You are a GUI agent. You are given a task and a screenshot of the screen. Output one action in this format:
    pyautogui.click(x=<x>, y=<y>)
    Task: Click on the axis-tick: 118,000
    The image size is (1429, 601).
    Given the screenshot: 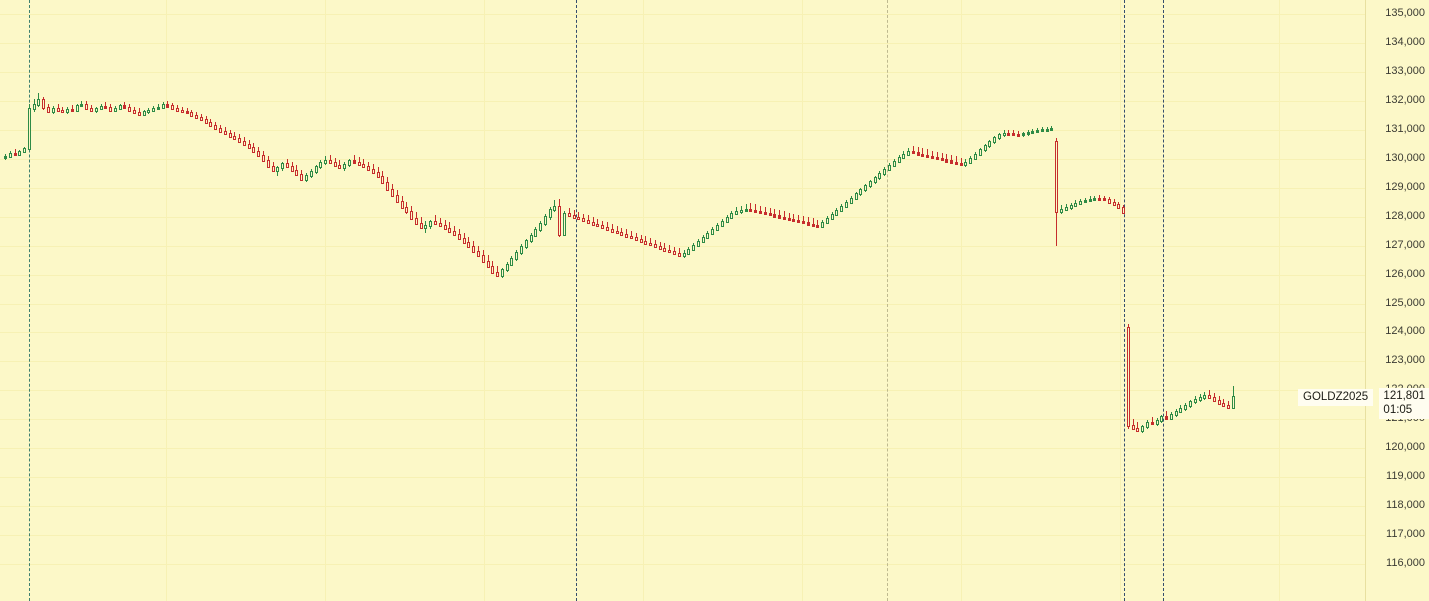 What is the action you would take?
    pyautogui.click(x=1405, y=505)
    